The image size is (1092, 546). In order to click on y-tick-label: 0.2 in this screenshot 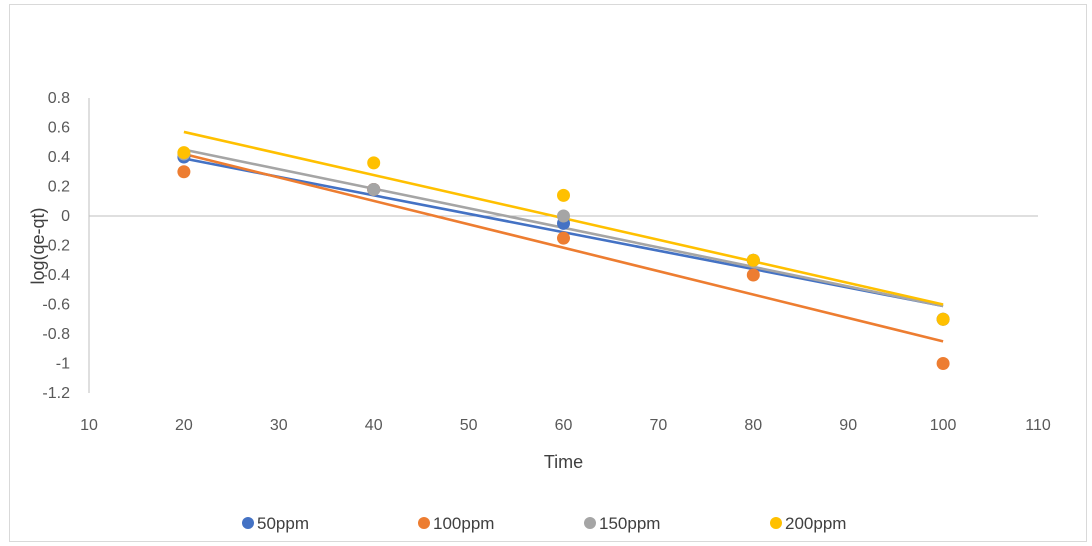, I will do `click(59, 187)`.